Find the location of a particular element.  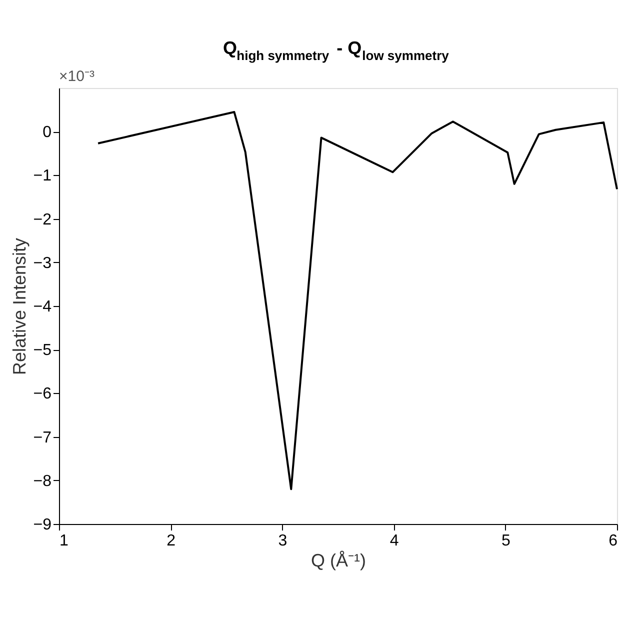

y-tick-label: −7 is located at coordinates (42, 437).